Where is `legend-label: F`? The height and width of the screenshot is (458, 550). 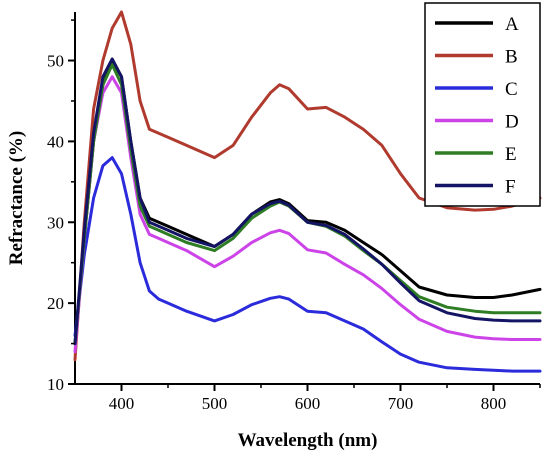
legend-label: F is located at coordinates (510, 187).